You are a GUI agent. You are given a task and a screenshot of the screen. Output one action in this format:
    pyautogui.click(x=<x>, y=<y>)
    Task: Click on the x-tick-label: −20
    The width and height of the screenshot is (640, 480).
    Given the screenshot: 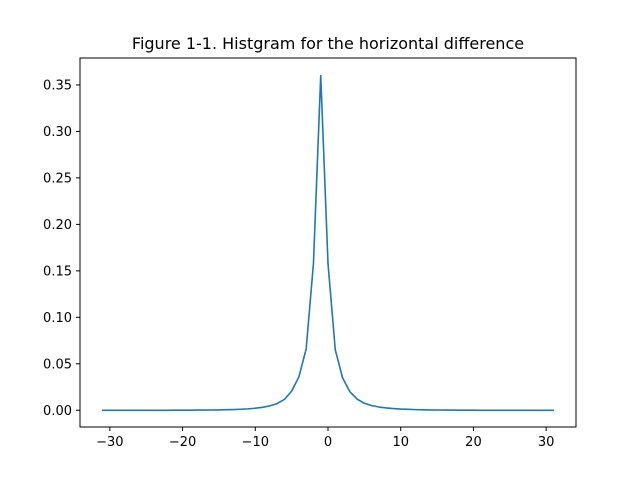 What is the action you would take?
    pyautogui.click(x=182, y=442)
    